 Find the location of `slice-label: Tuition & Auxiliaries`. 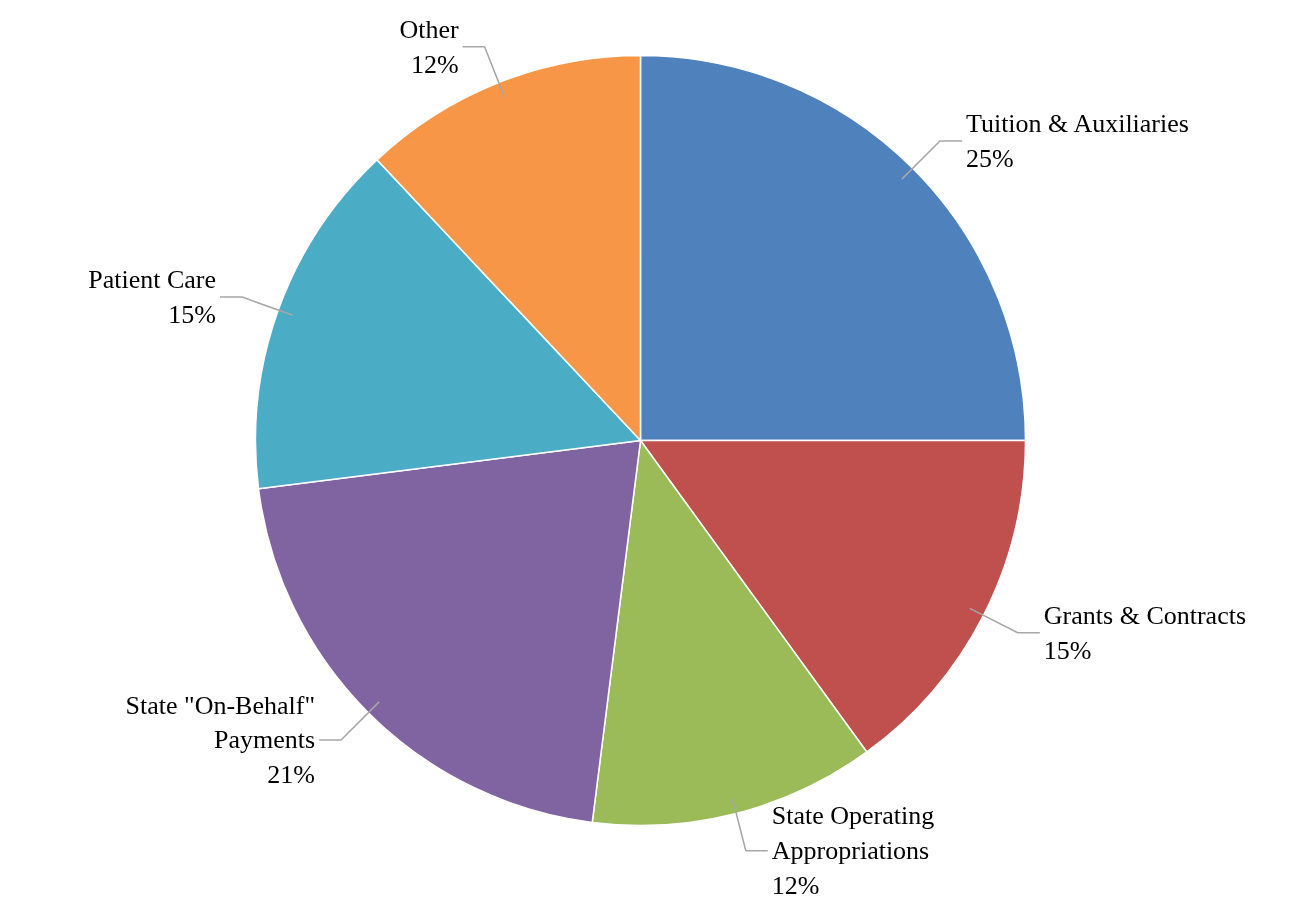

slice-label: Tuition & Auxiliaries is located at coordinates (1077, 124).